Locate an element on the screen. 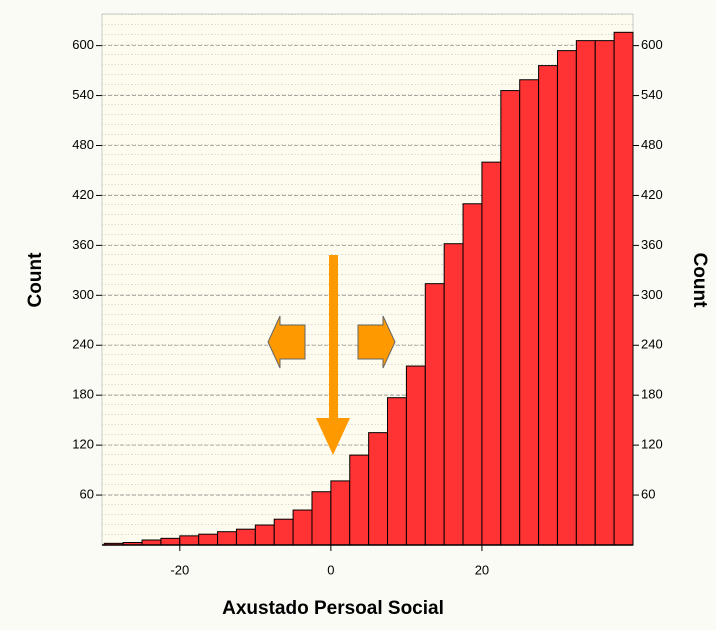 The width and height of the screenshot is (716, 630). x-tick-label: -20 is located at coordinates (179, 569).